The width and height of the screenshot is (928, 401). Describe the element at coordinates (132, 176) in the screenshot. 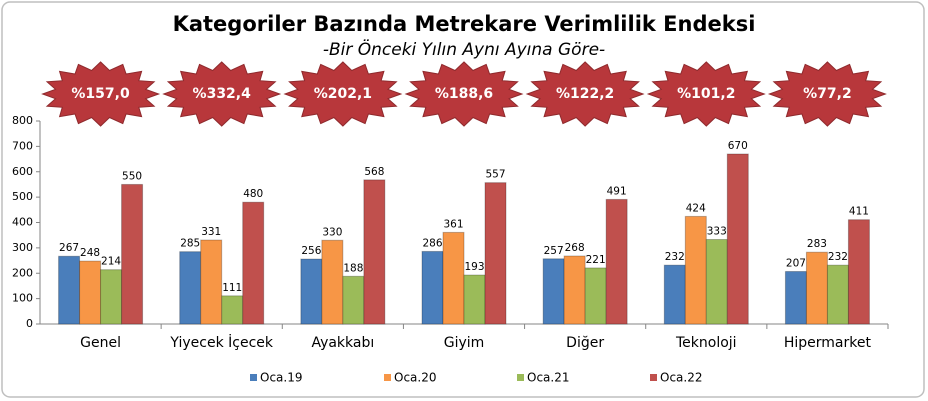

I see `value-label: 550` at that location.